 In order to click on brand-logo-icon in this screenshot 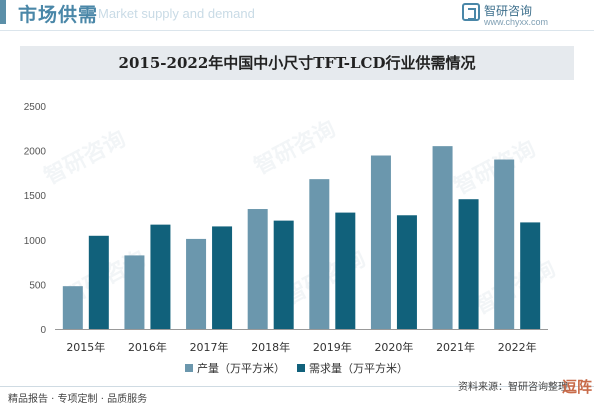, I will do `click(471, 12)`.